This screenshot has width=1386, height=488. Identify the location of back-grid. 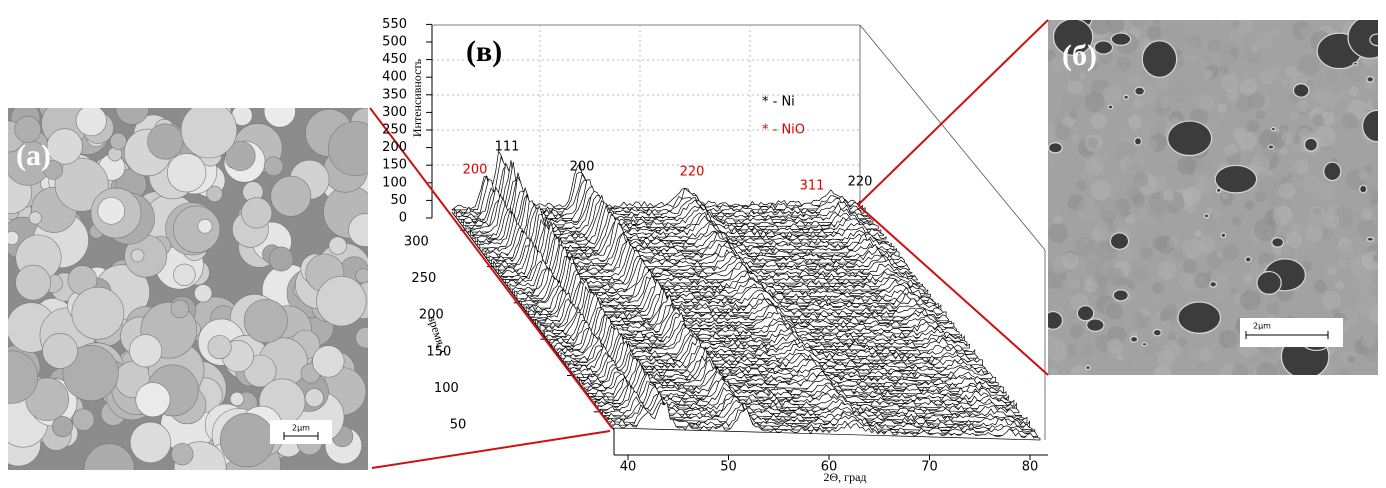
(646, 116).